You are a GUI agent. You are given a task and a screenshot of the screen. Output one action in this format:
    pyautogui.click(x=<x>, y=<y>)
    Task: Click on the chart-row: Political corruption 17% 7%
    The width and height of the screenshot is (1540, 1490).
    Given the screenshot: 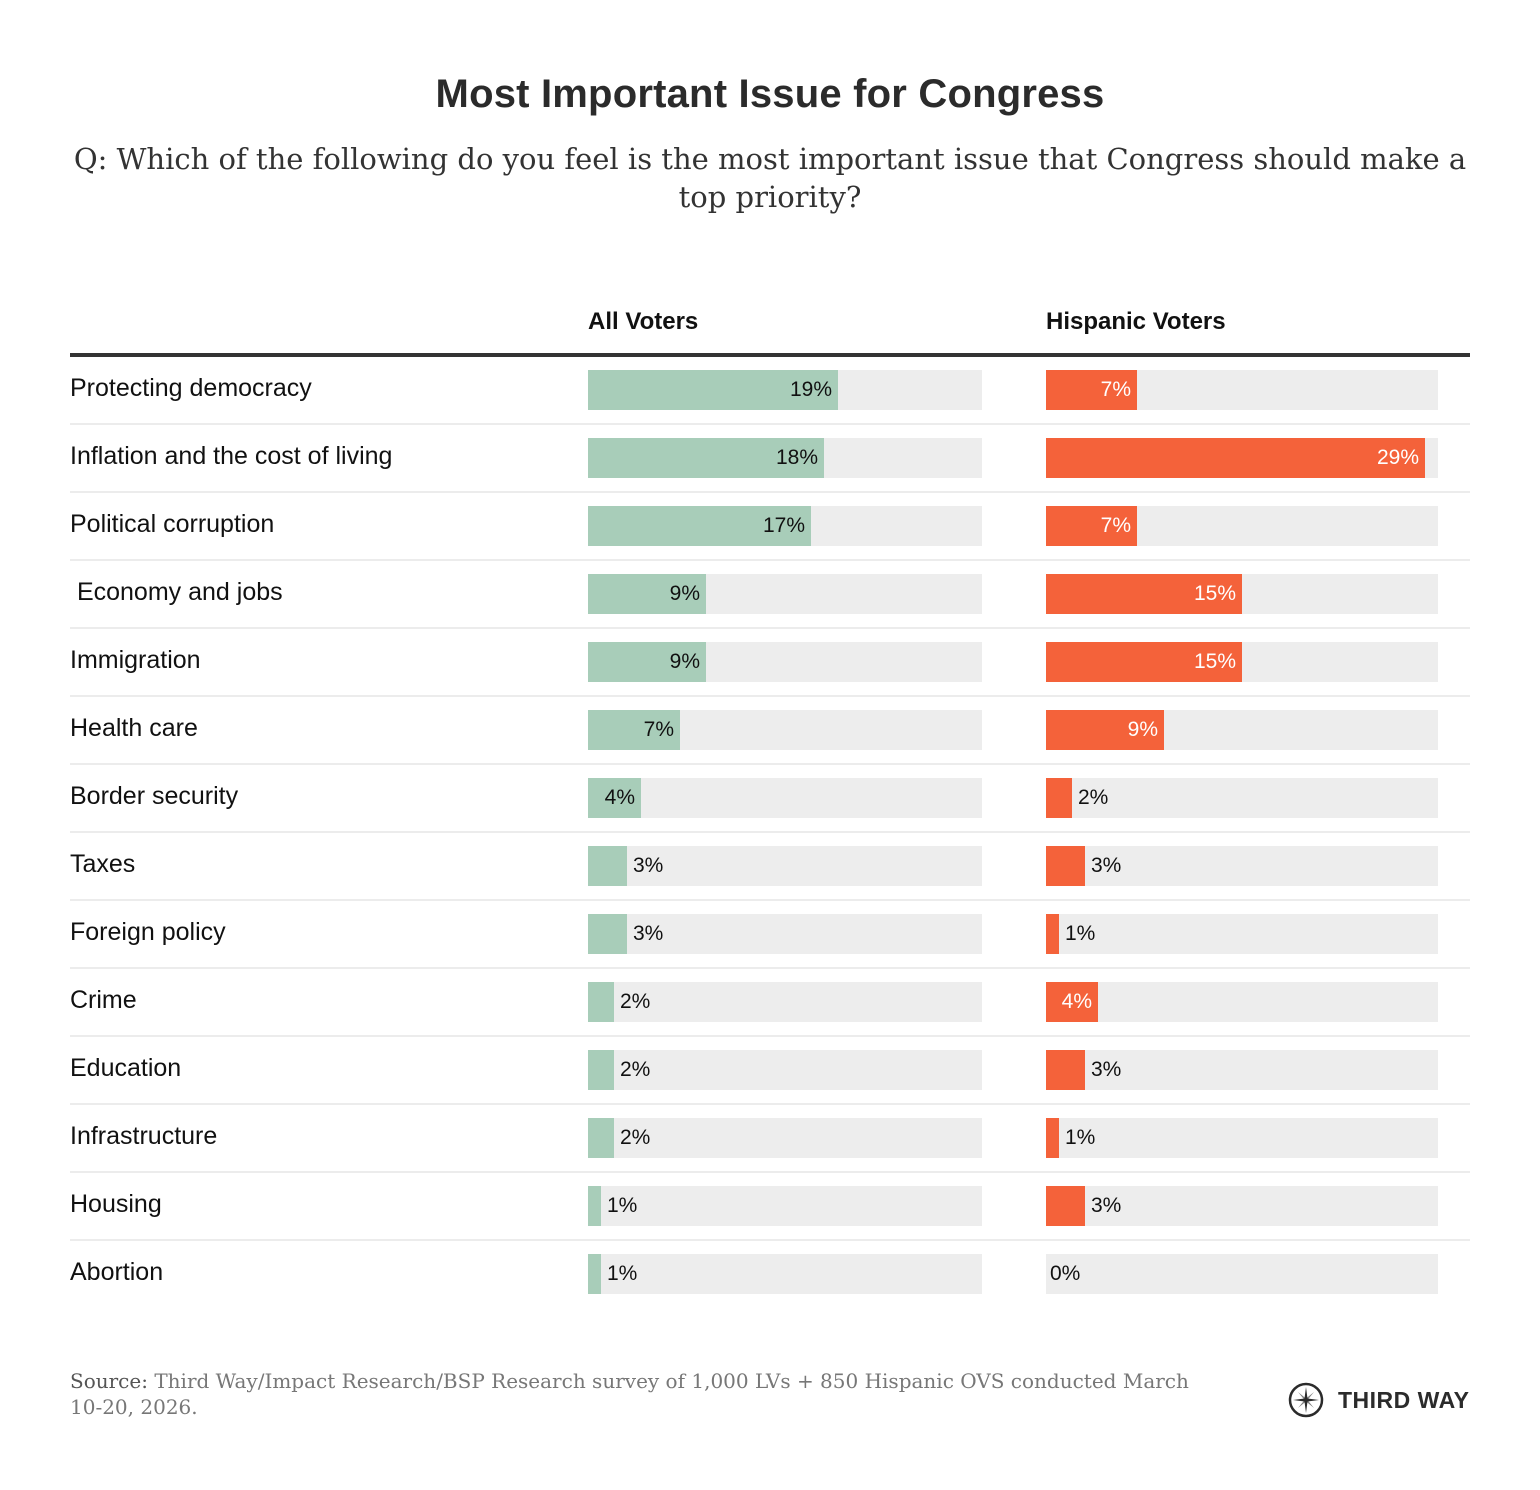 What is the action you would take?
    pyautogui.click(x=770, y=527)
    